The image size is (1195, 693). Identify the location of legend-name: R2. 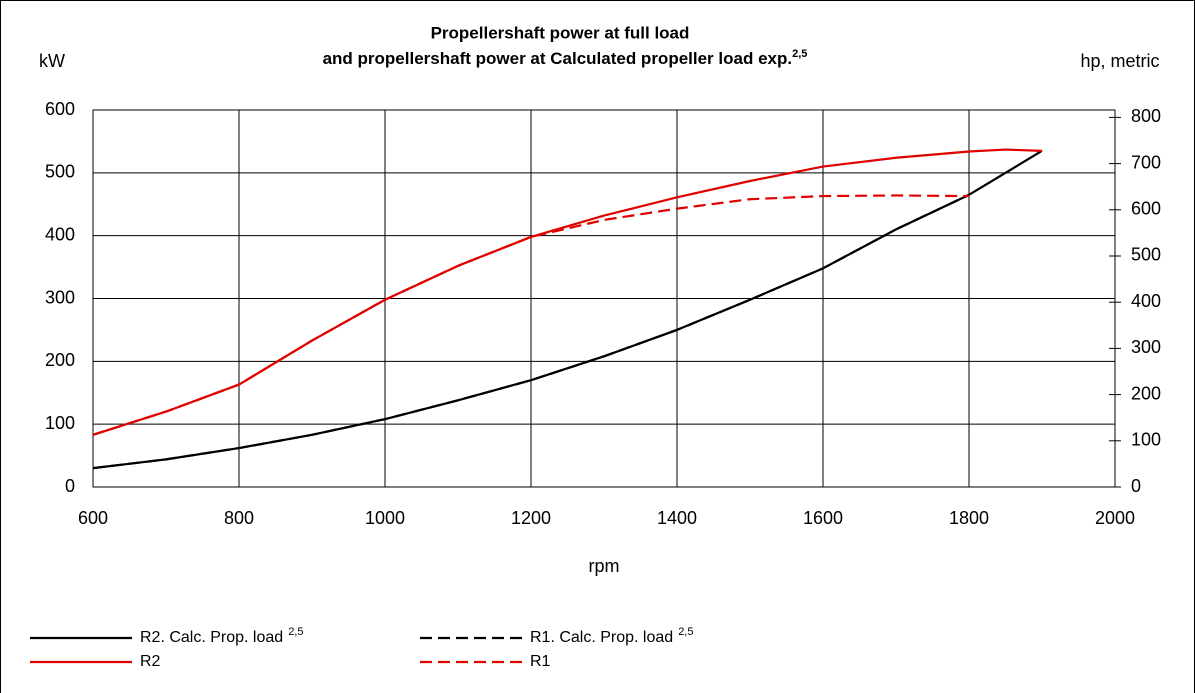
(150, 661).